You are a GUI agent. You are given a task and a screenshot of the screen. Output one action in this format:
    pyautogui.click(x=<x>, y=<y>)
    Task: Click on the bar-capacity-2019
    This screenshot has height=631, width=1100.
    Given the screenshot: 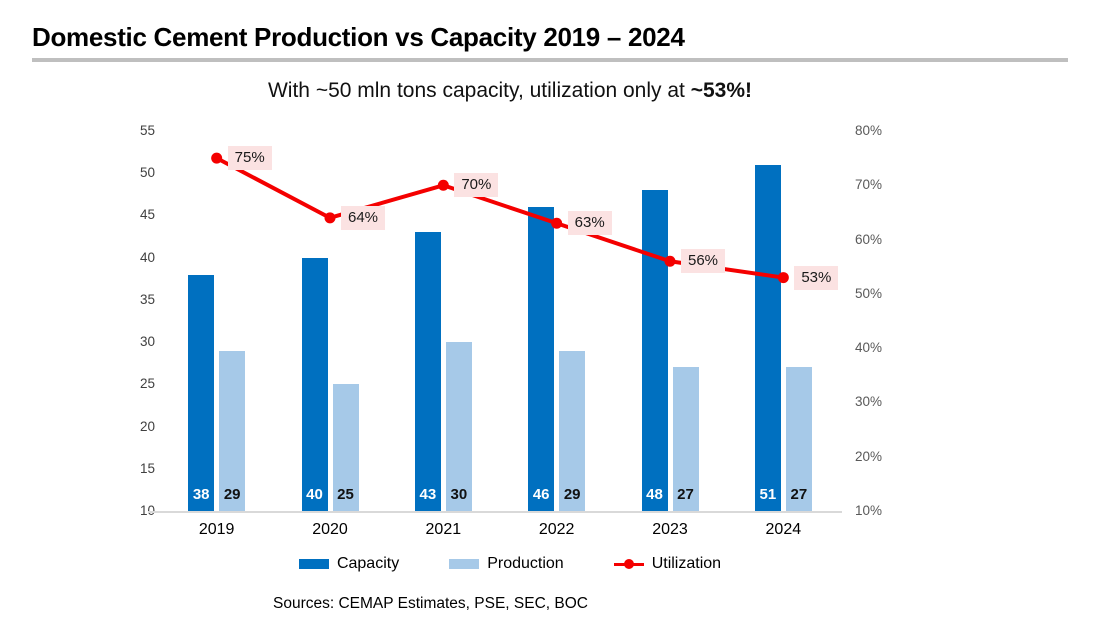 What is the action you would take?
    pyautogui.click(x=201, y=392)
    